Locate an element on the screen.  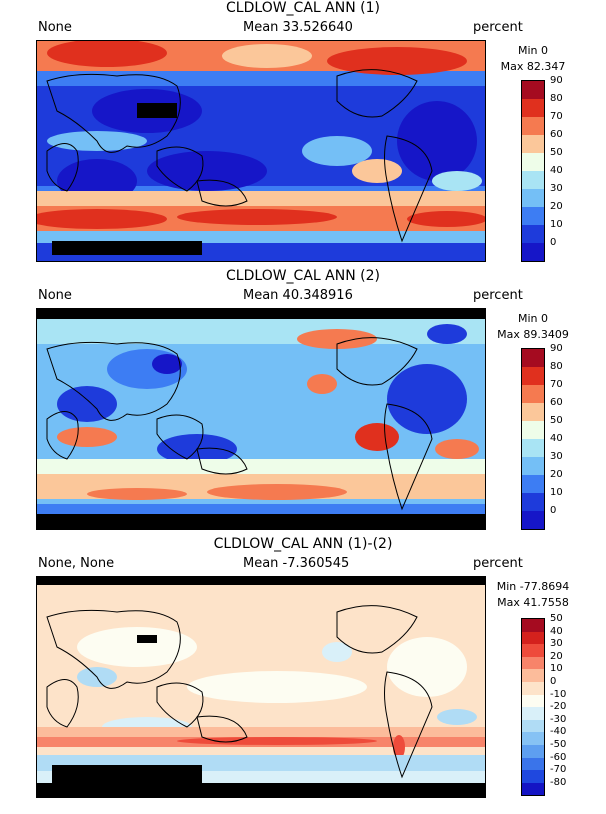
colorbar-tick-label: -10 is located at coordinates (558, 694).